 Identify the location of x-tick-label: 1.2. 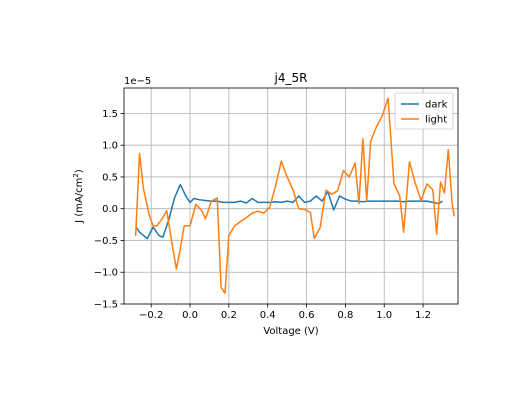
(423, 315).